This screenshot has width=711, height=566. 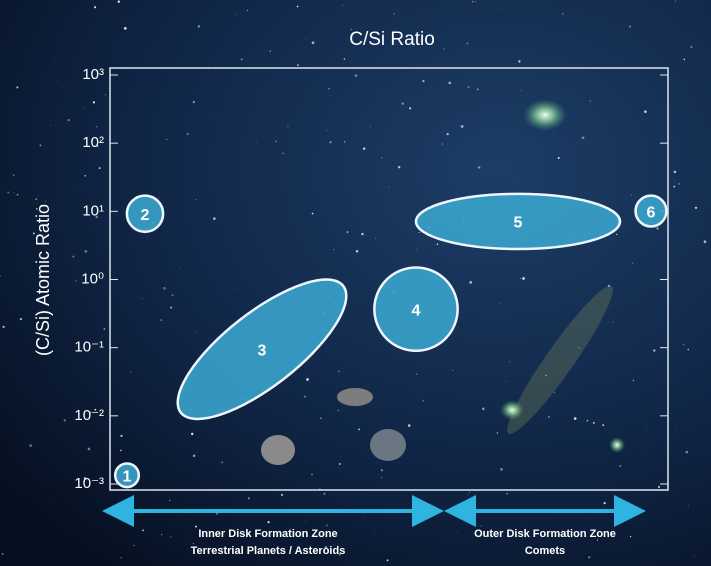 I want to click on region-label: 4, so click(x=416, y=310).